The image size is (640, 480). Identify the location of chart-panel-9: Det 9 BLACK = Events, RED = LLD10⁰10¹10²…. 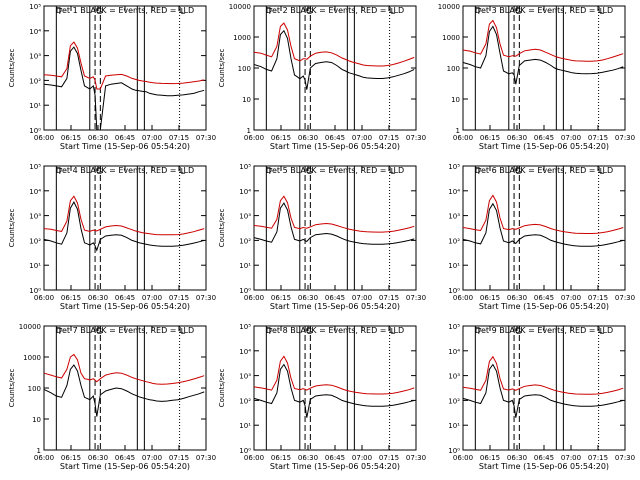
(541, 397).